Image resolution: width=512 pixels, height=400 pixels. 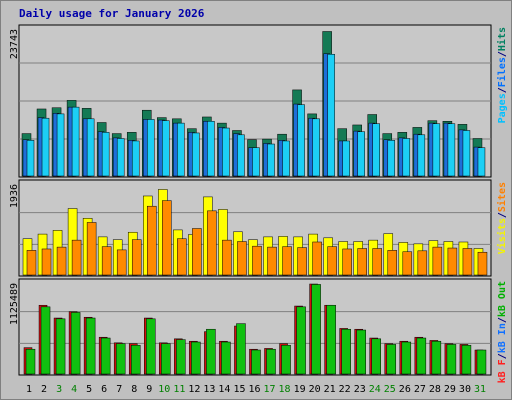 What do you see at coordinates (89, 389) in the screenshot?
I see `x-tick-label-day-5: 5` at bounding box center [89, 389].